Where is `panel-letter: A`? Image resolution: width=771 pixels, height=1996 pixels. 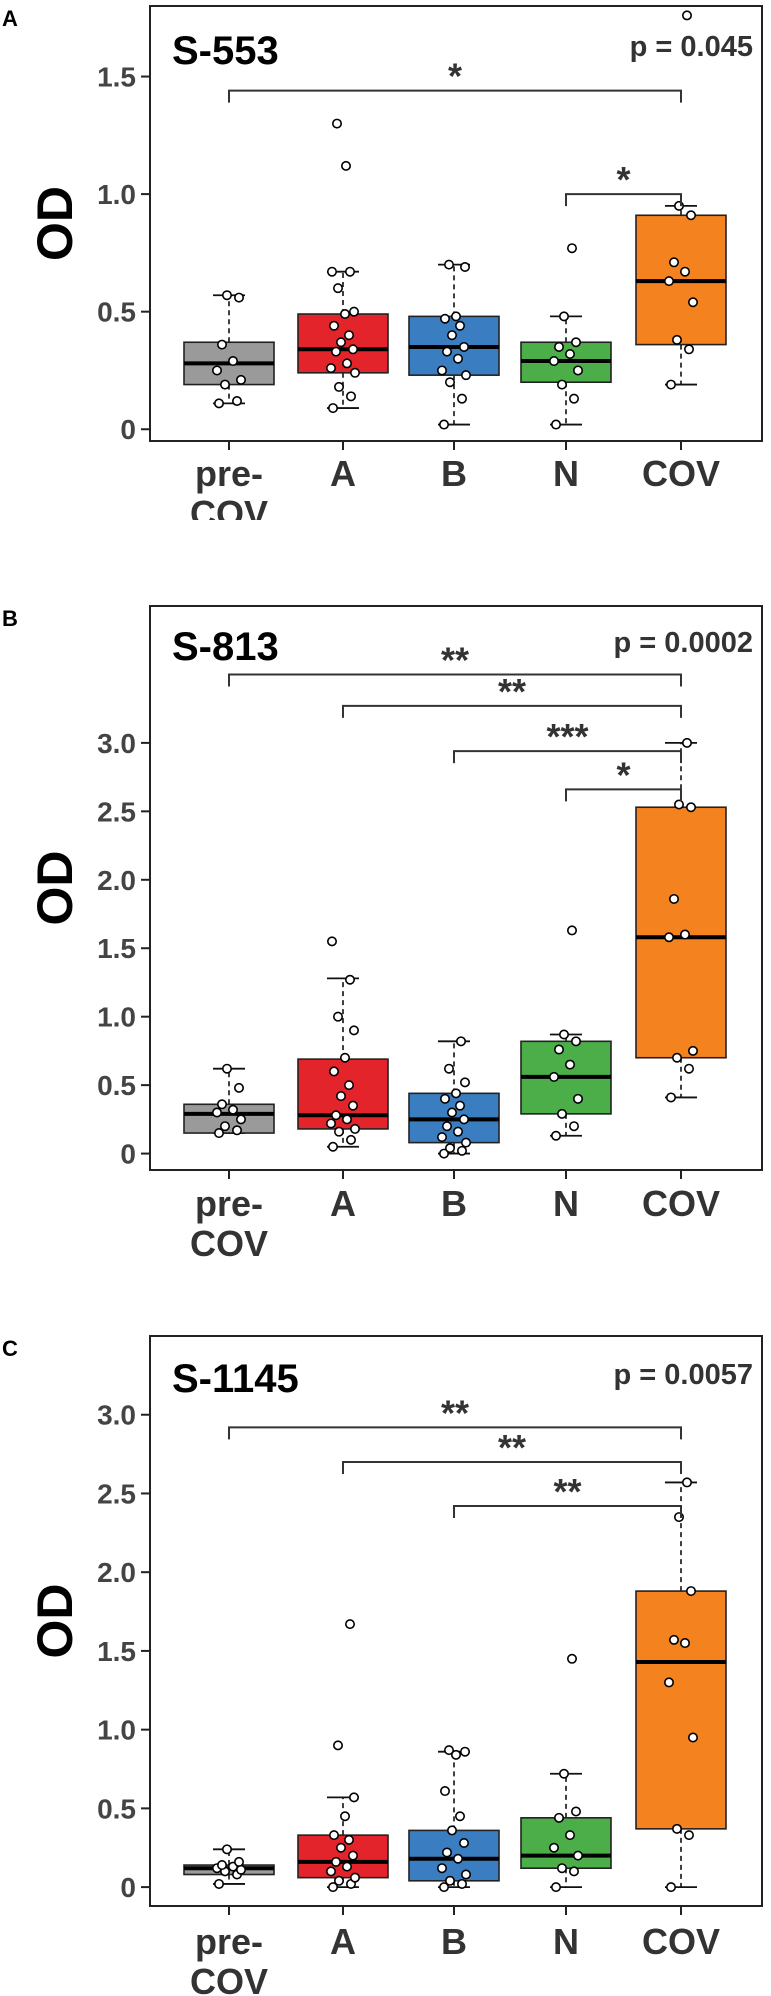 panel-letter: A is located at coordinates (10, 18).